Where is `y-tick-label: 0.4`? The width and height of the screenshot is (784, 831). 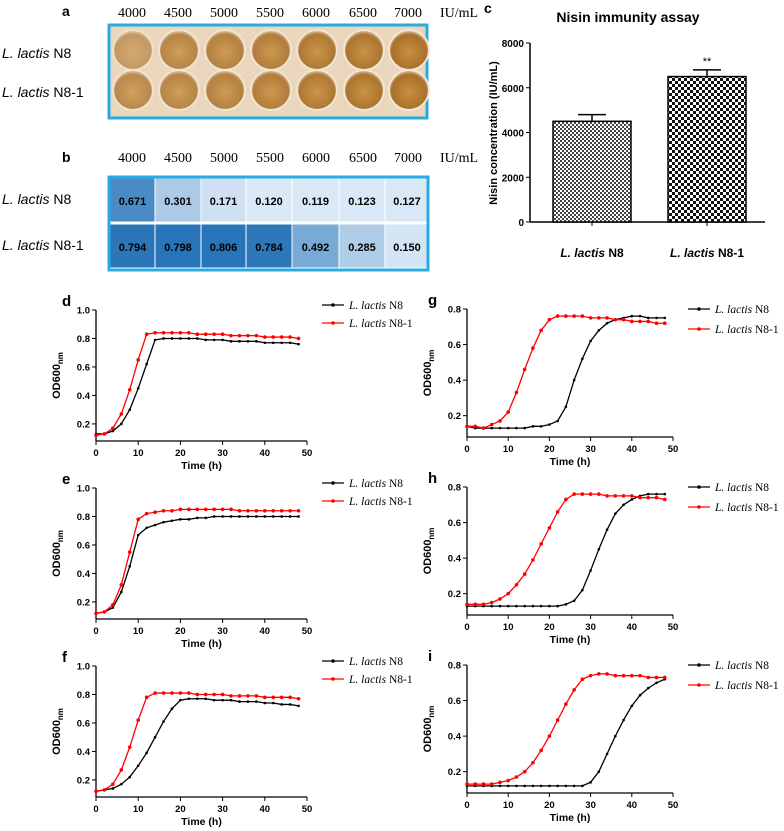
y-tick-label: 0.4 is located at coordinates (84, 396).